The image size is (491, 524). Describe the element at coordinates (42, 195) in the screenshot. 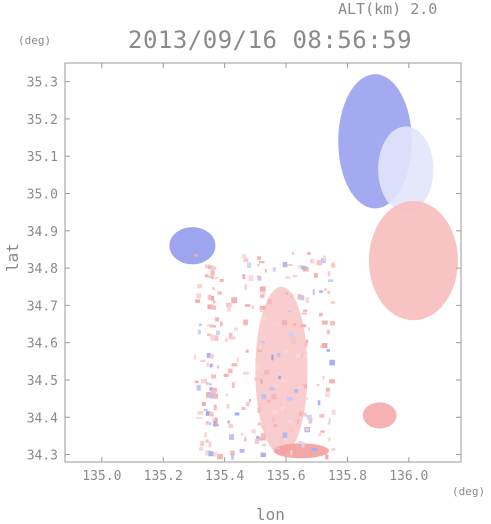

I see `y-tick-label: 35.0` at that location.